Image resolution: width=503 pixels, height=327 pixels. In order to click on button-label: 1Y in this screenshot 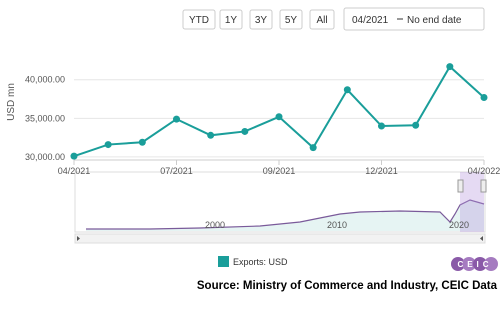, I will do `click(231, 20)`.